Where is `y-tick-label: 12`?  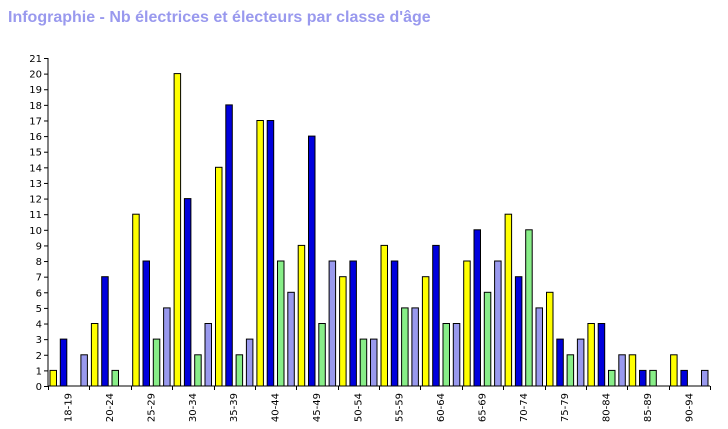 y-tick-label: 12 is located at coordinates (35, 200).